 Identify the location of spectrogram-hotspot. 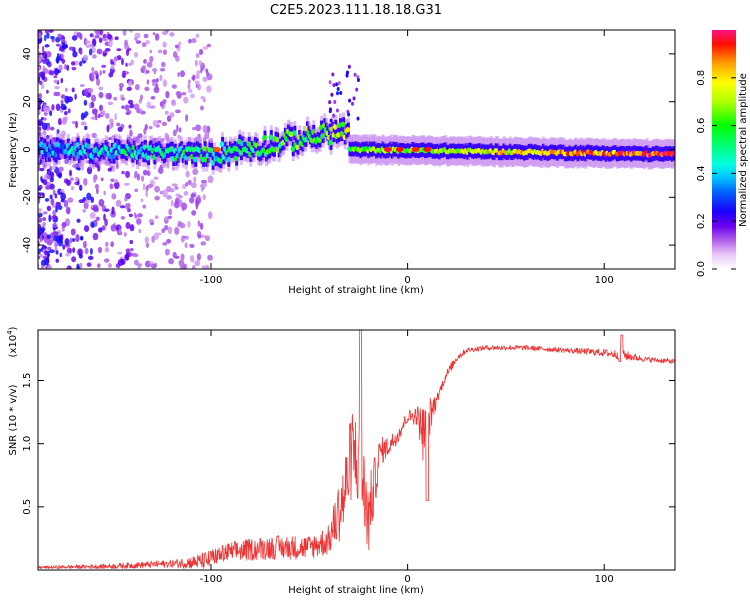
(399, 149).